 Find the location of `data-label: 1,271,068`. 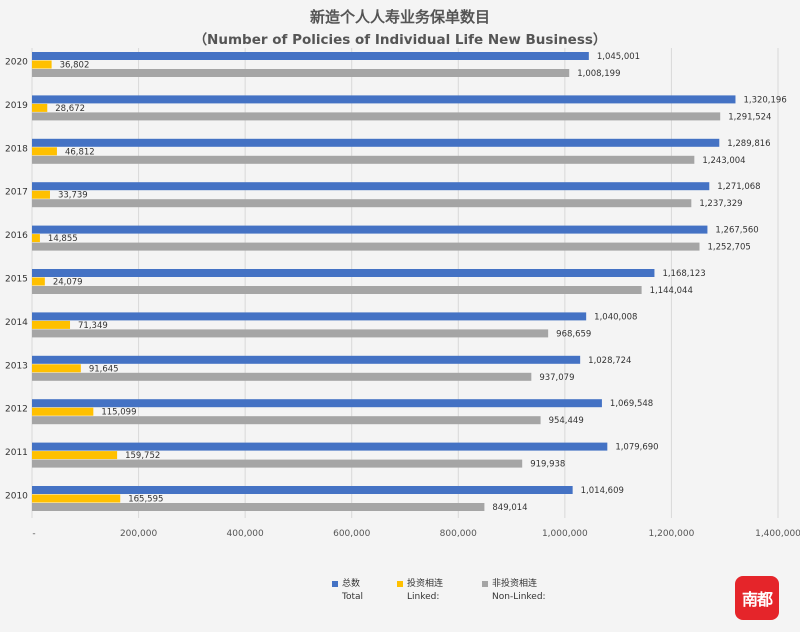

data-label: 1,271,068 is located at coordinates (738, 187).